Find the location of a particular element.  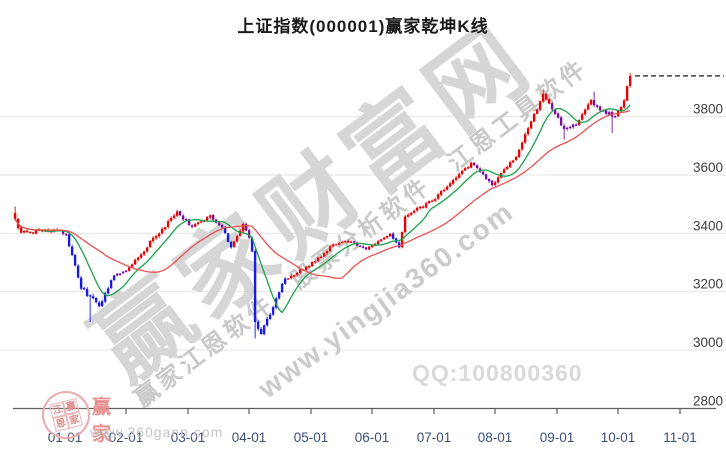

x-tick-label: 03-01 is located at coordinates (188, 437).